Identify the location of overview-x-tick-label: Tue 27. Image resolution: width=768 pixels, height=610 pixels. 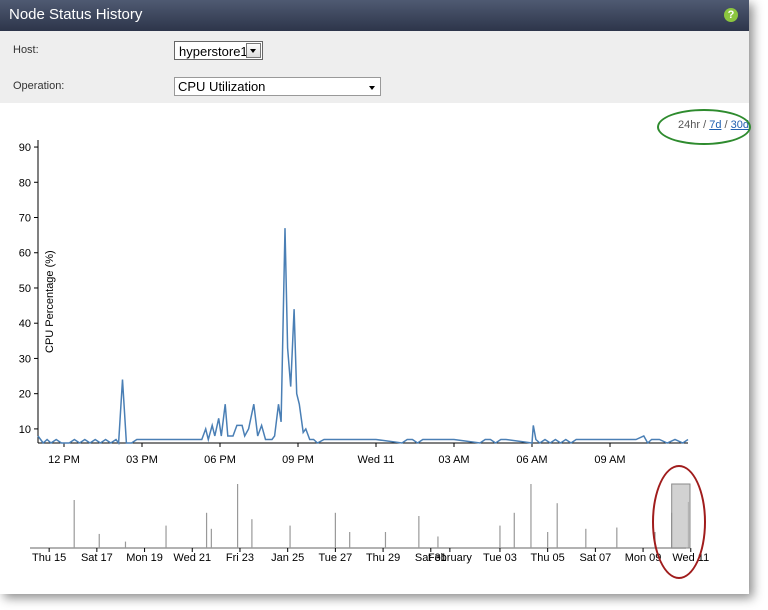
(335, 558).